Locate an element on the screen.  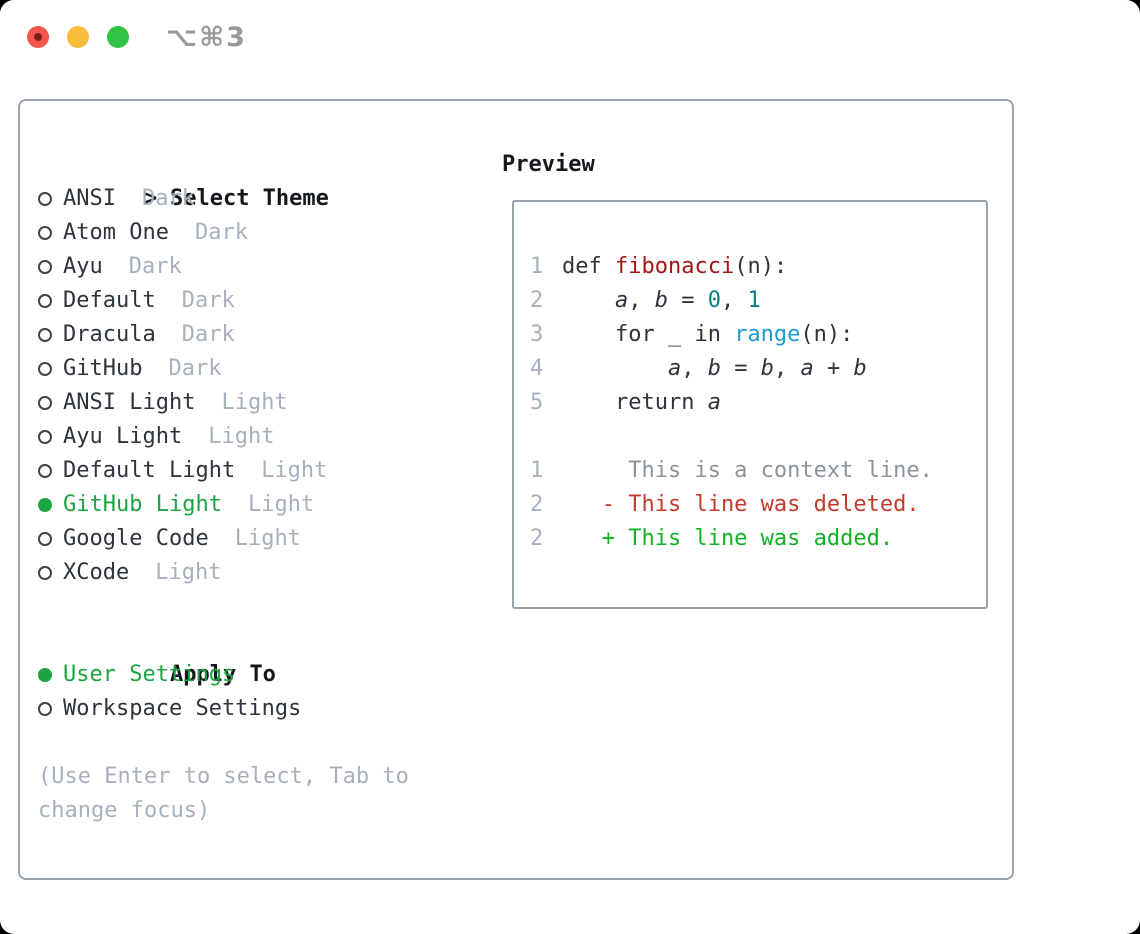
keyboard-shortcut-label: ⌥⌘3 is located at coordinates (206, 37).